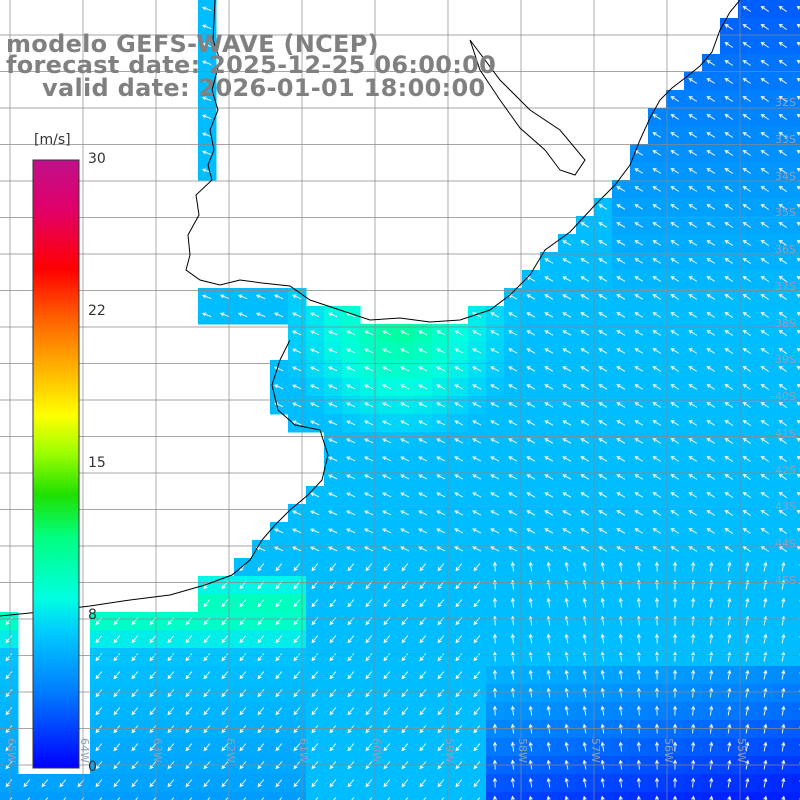  Describe the element at coordinates (522, 750) in the screenshot. I see `longitude-label: 58W` at that location.